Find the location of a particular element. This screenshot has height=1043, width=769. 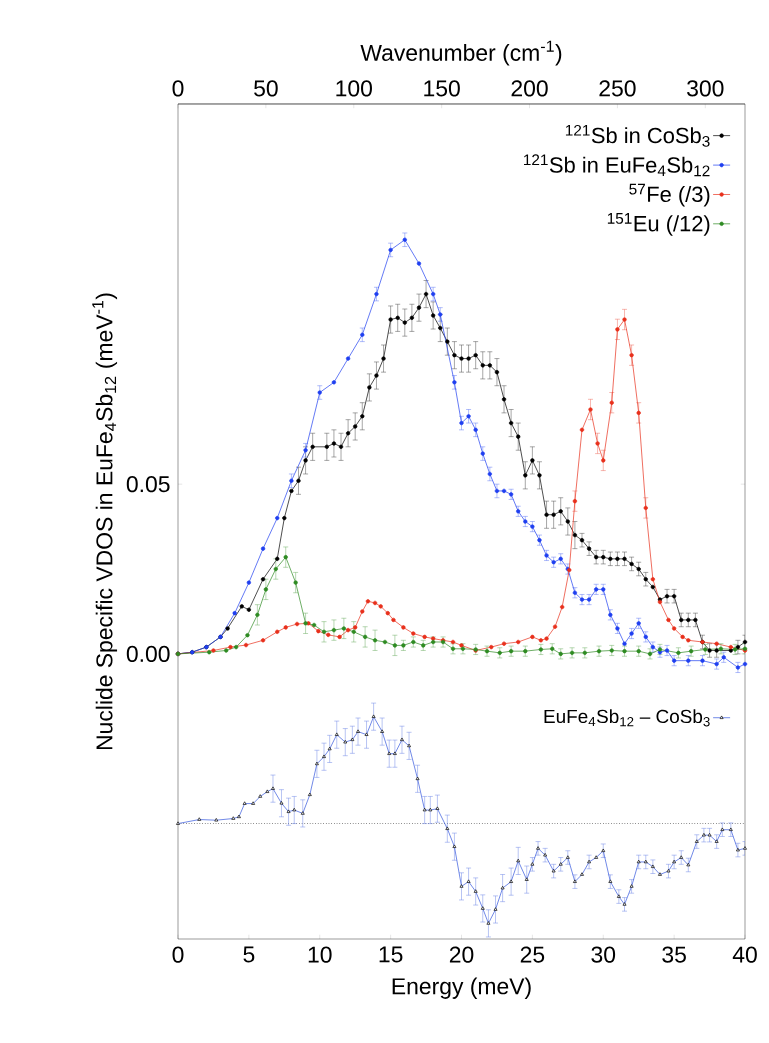

x2-tick-label: 0 is located at coordinates (178, 88).